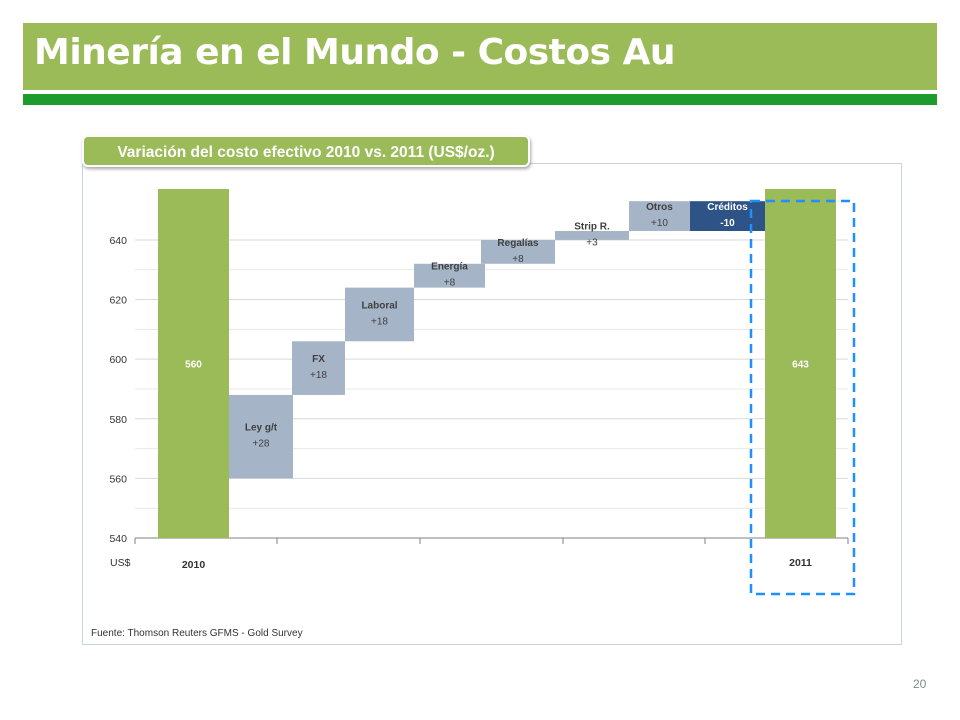 This screenshot has height=720, width=960. I want to click on x-group-label: 2011, so click(800, 563).